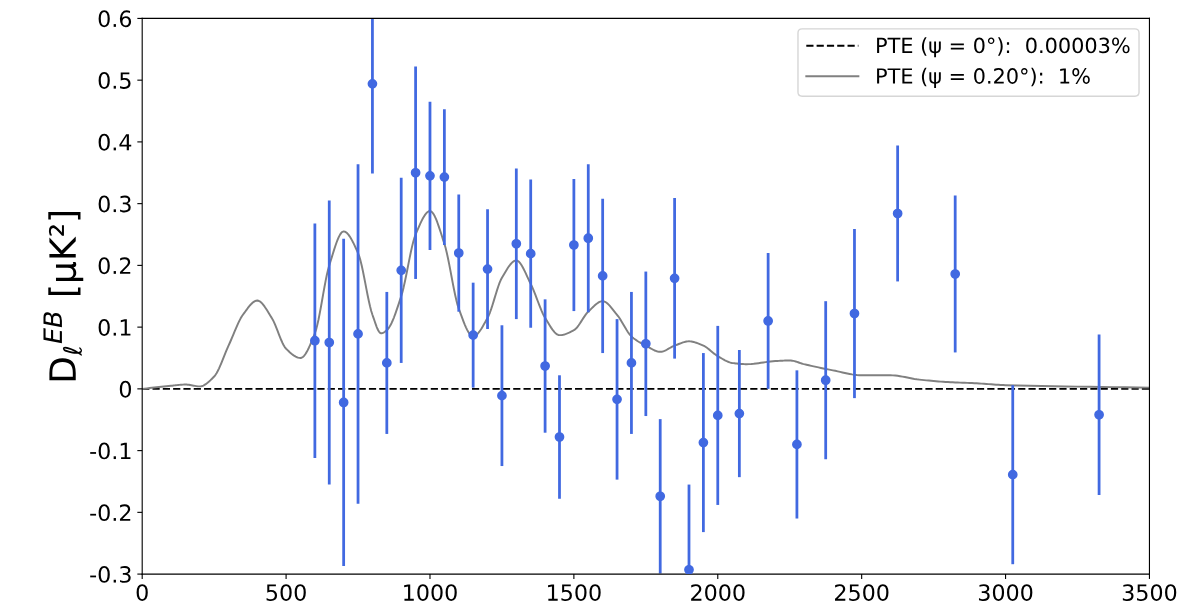  Describe the element at coordinates (862, 593) in the screenshot. I see `x-tick-label: 2500` at that location.